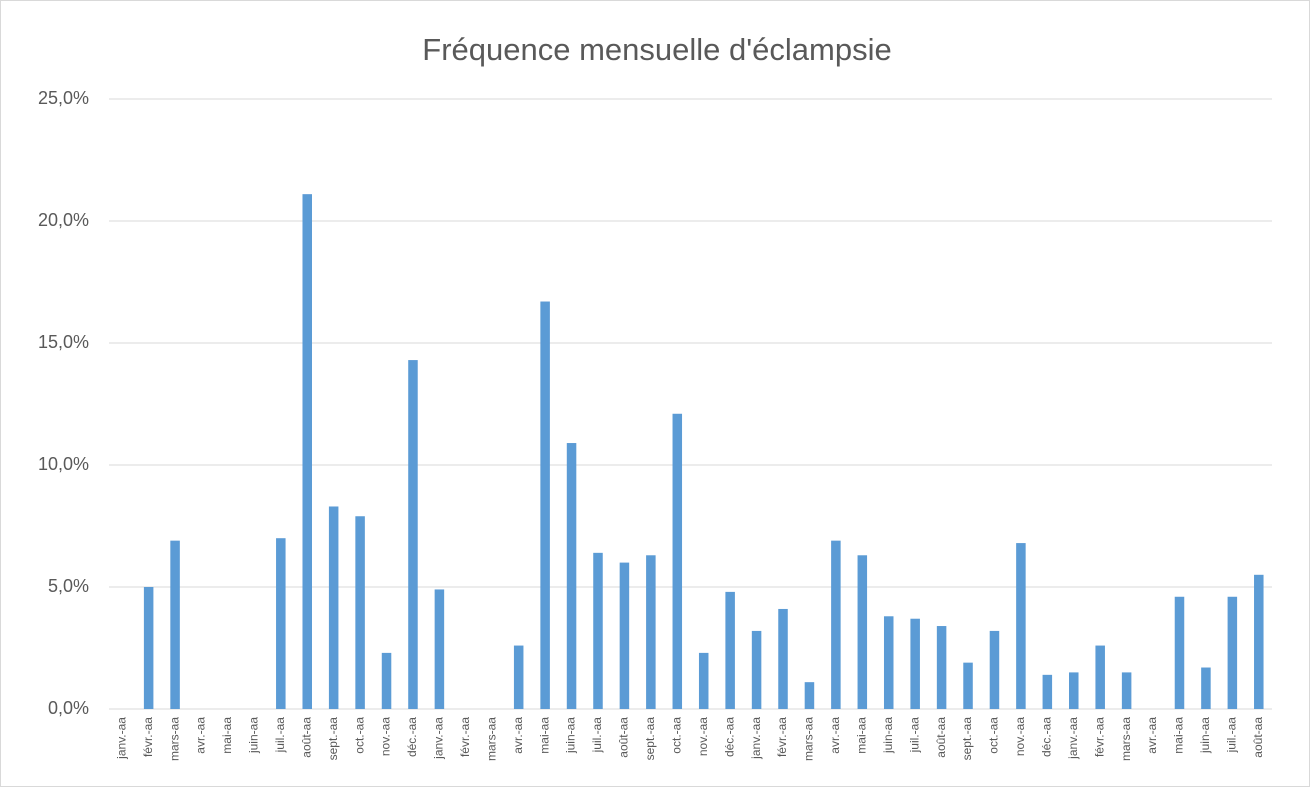 The width and height of the screenshot is (1310, 787). I want to click on chart-title: Fréquence mensuelle d'éclampsie, so click(656, 49).